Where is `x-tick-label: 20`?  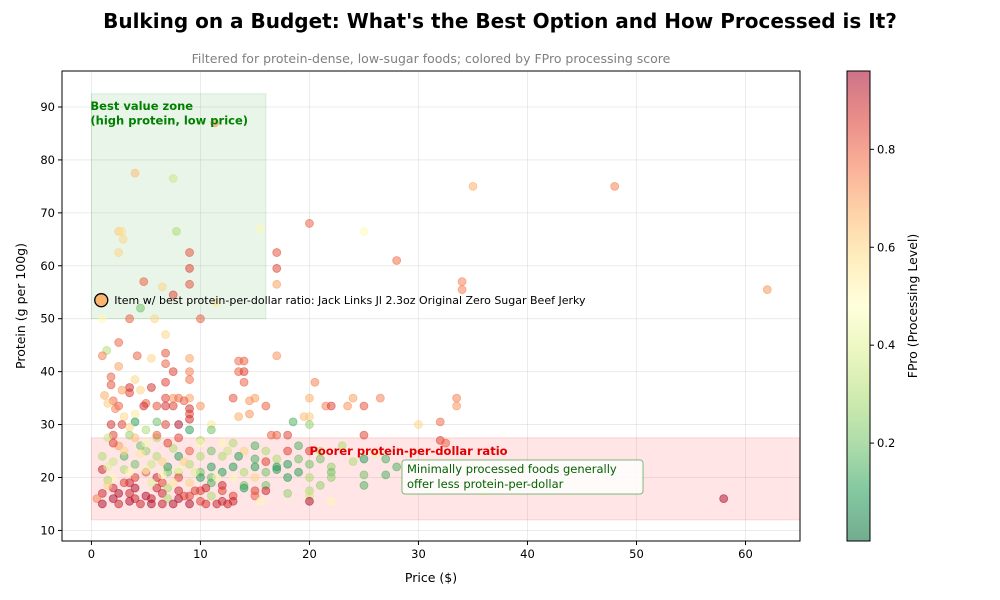
x-tick-label: 20 is located at coordinates (309, 554).